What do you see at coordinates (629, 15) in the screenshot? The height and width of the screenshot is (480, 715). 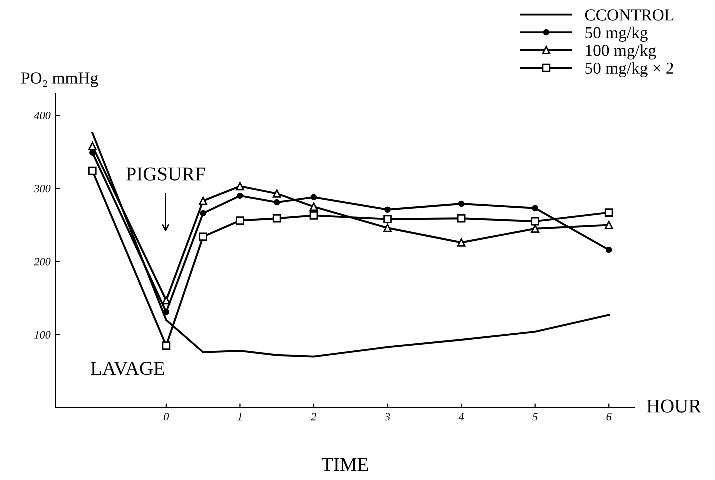 I see `legend-label: CCONTROL` at bounding box center [629, 15].